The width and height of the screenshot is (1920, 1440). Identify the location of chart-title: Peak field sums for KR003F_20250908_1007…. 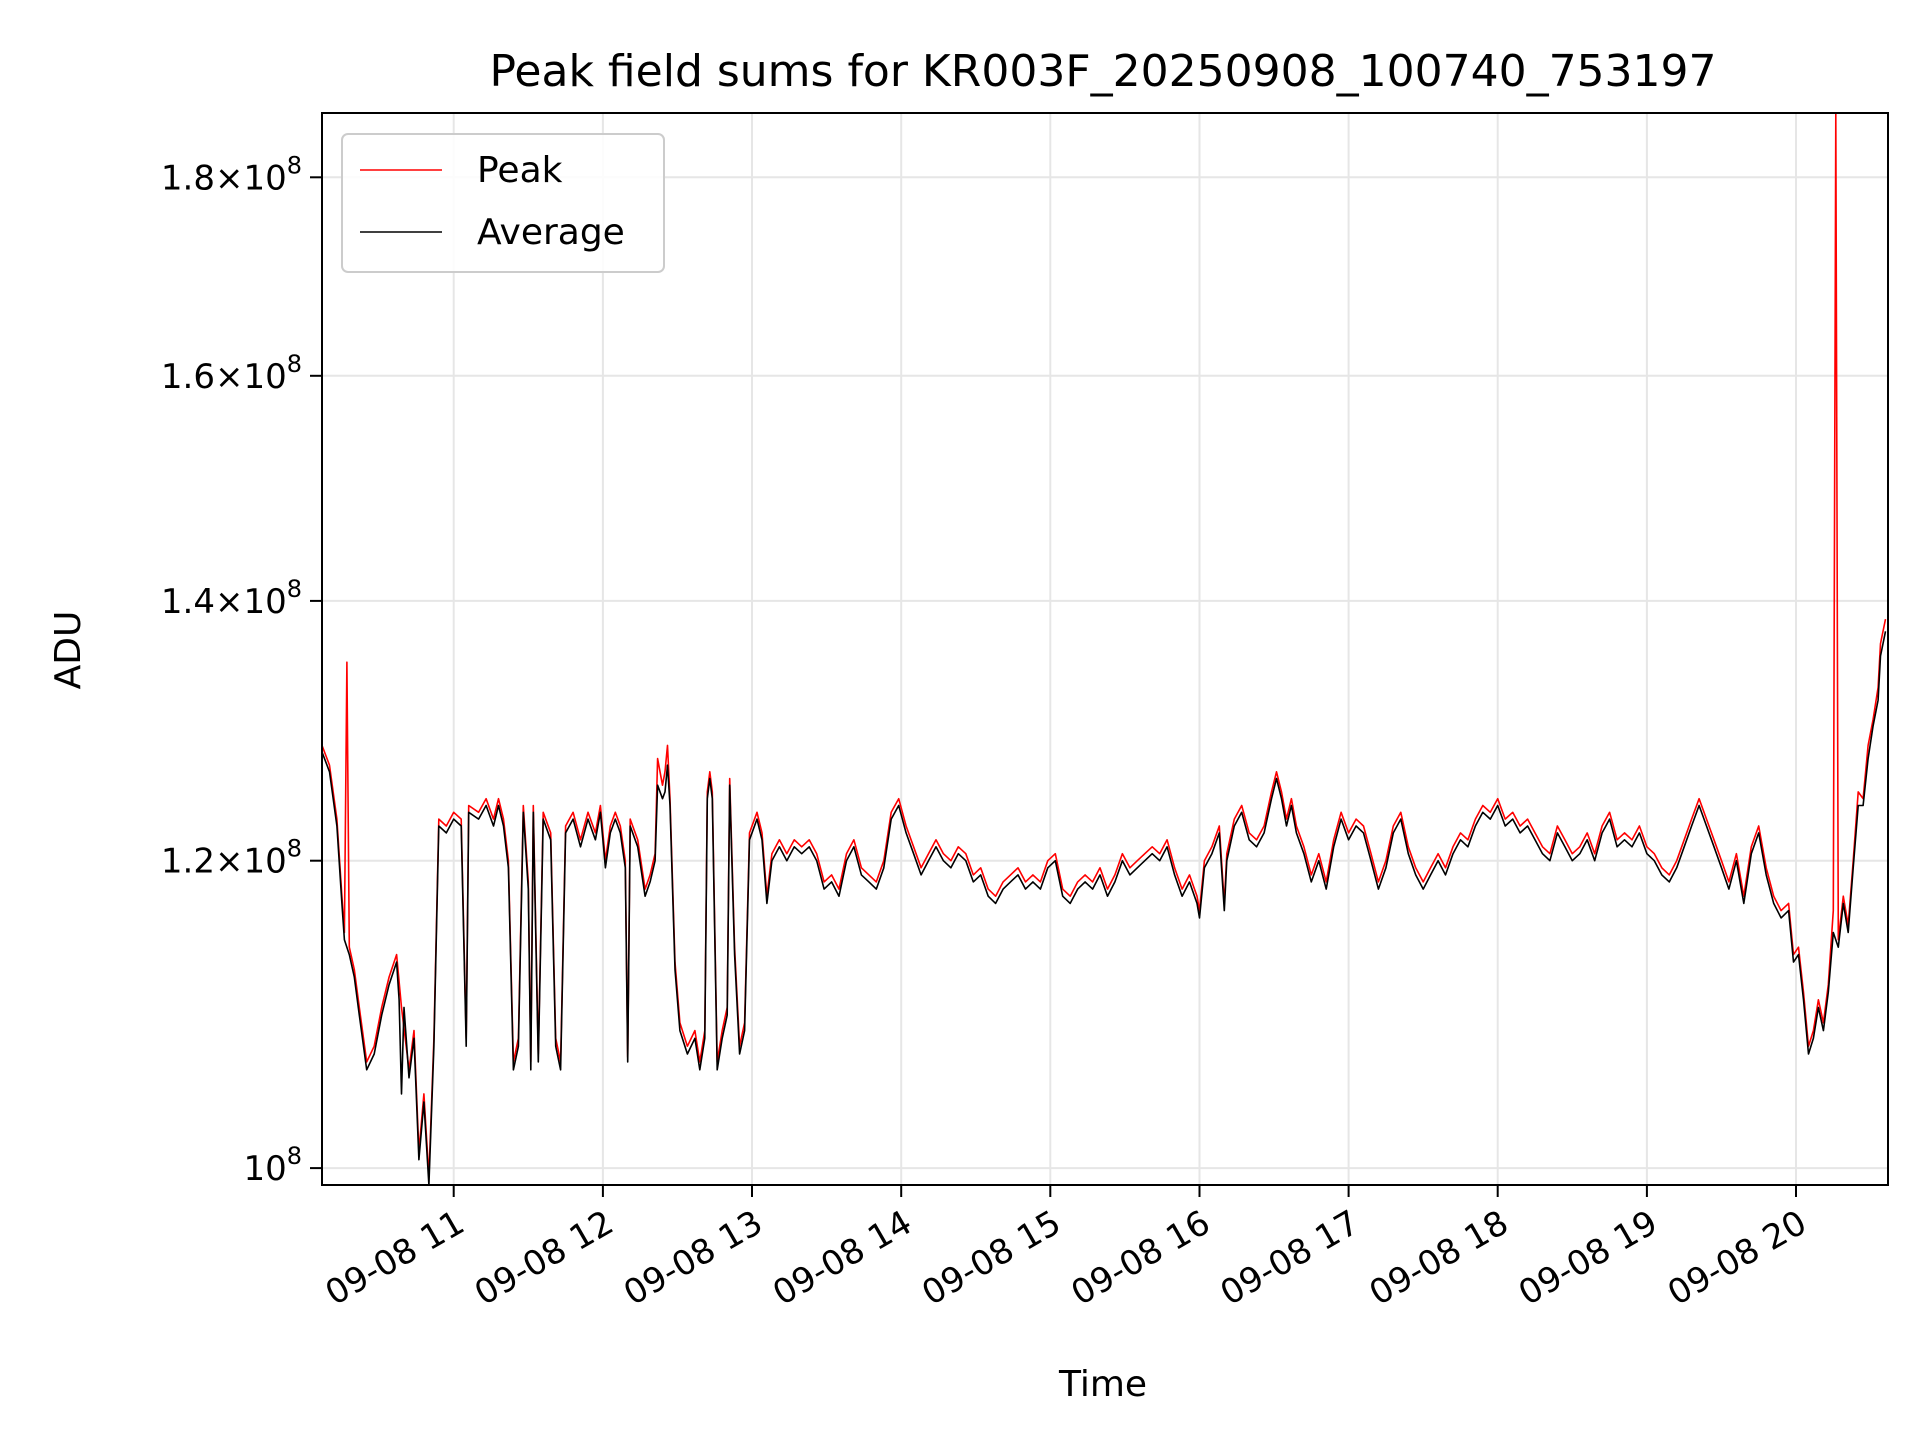
(1102, 71).